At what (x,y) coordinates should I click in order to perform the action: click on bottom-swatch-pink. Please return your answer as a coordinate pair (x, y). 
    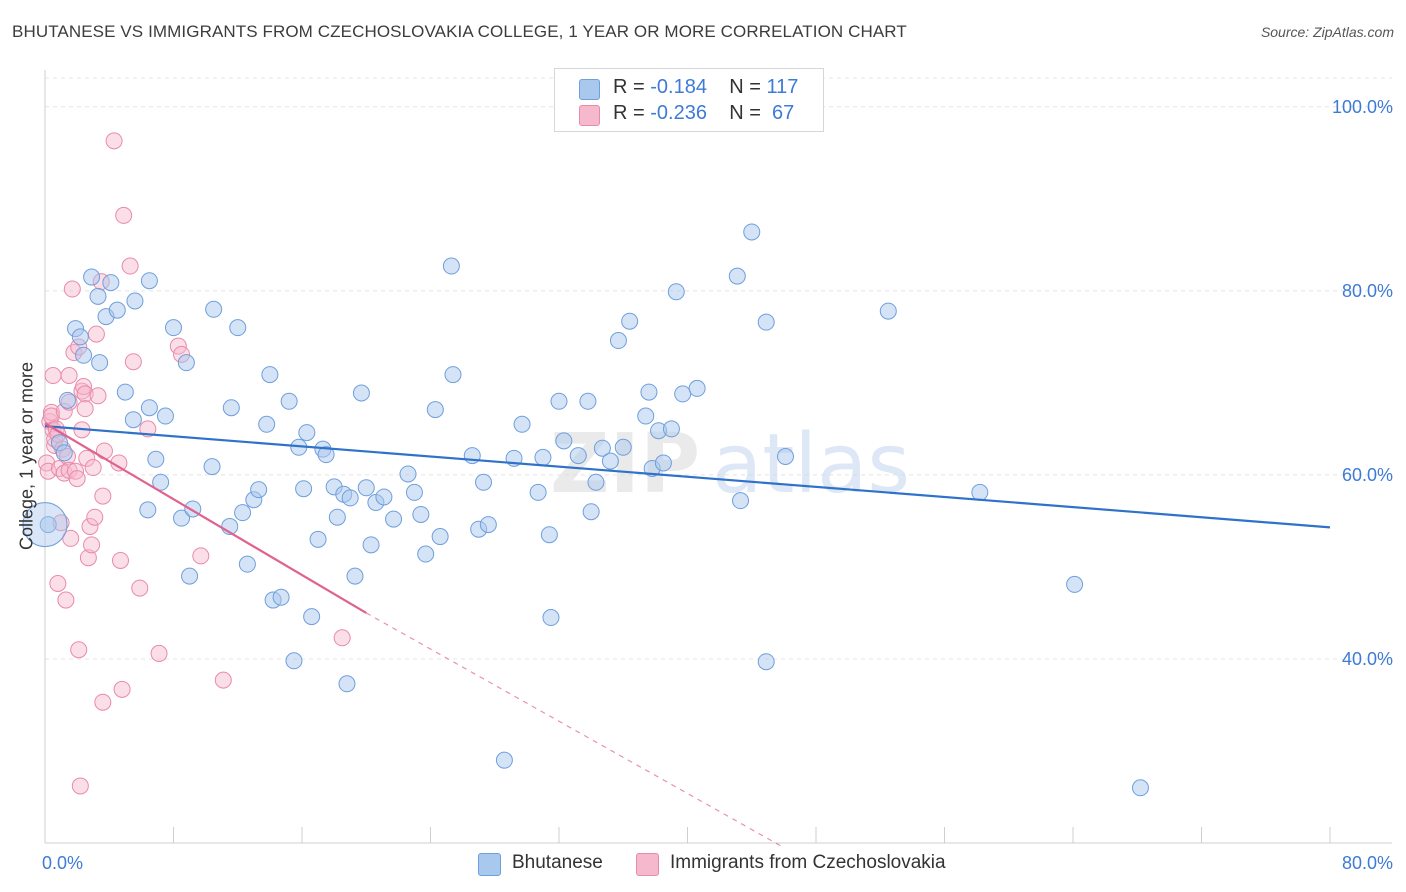
    Looking at the image, I should click on (647, 864).